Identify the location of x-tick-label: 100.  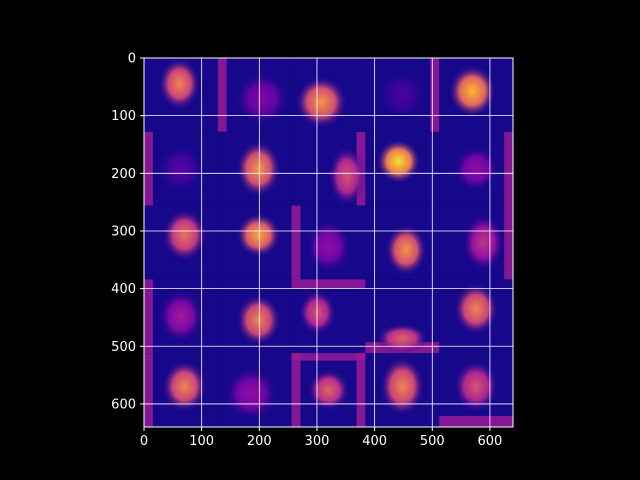
(201, 441).